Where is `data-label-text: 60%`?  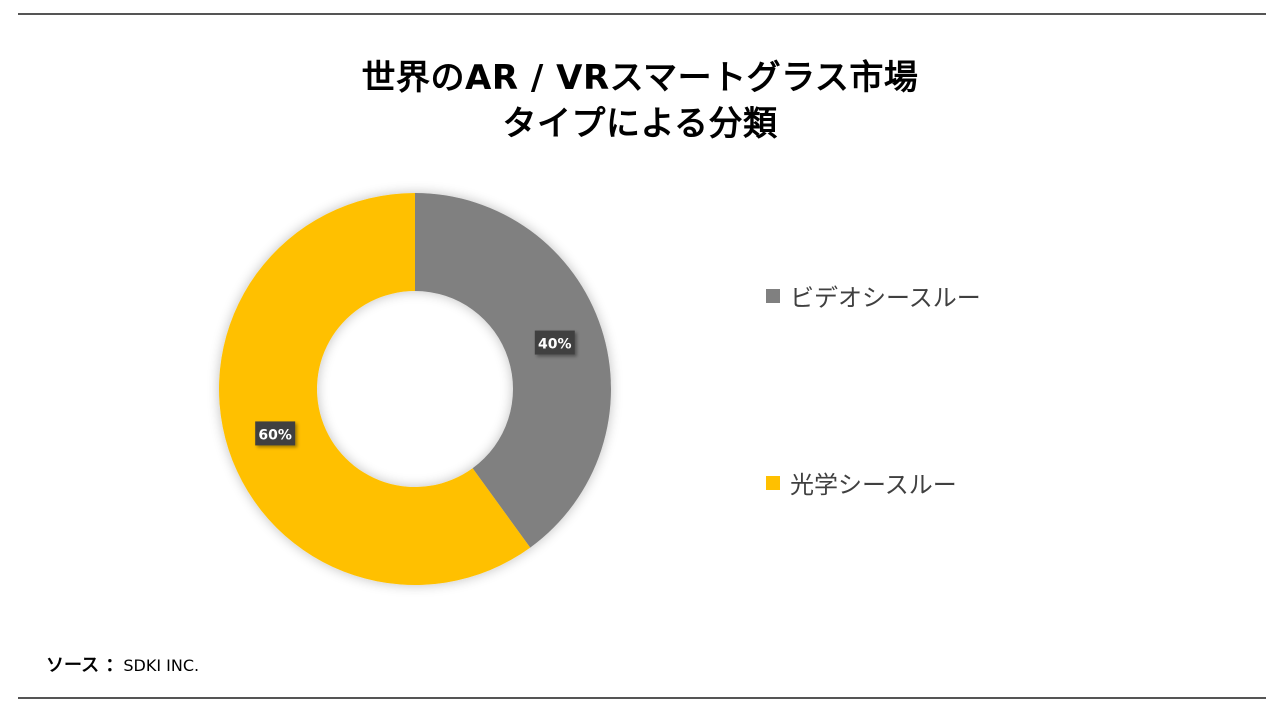
data-label-text: 60% is located at coordinates (275, 435).